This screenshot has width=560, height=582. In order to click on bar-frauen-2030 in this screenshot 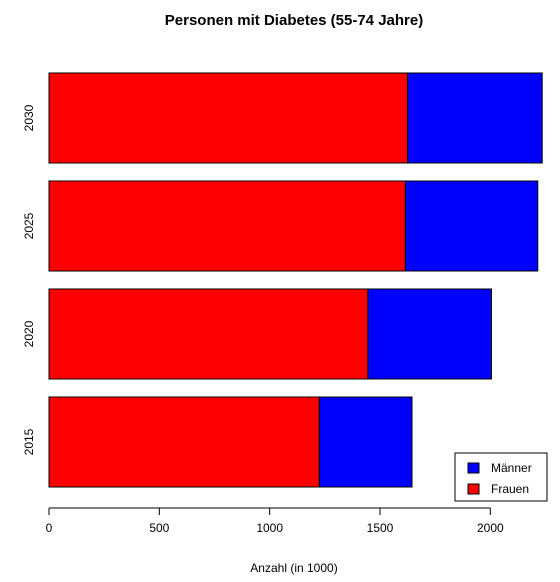, I will do `click(228, 118)`.